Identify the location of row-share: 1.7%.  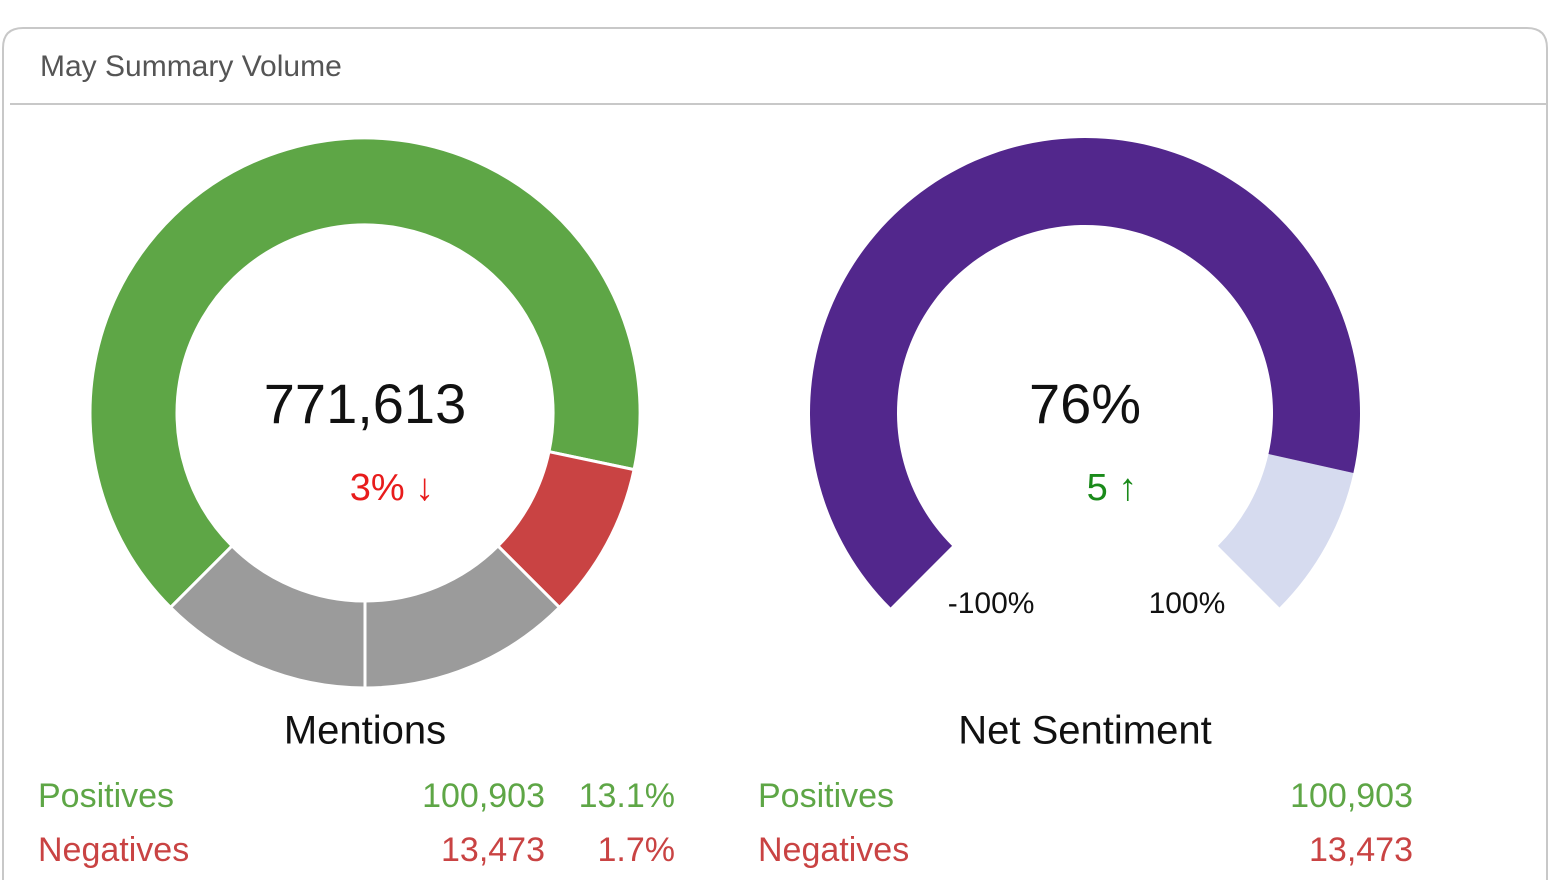
(637, 850).